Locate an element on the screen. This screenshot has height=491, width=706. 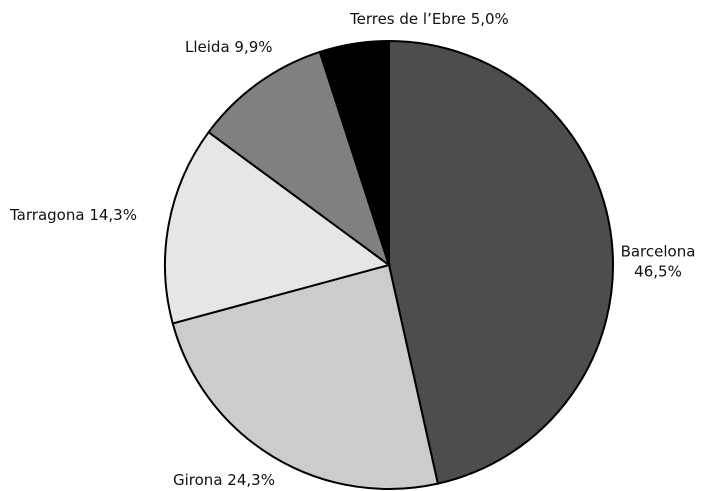
slice-label: Terres de l’Ebre 5,0% is located at coordinates (429, 19).